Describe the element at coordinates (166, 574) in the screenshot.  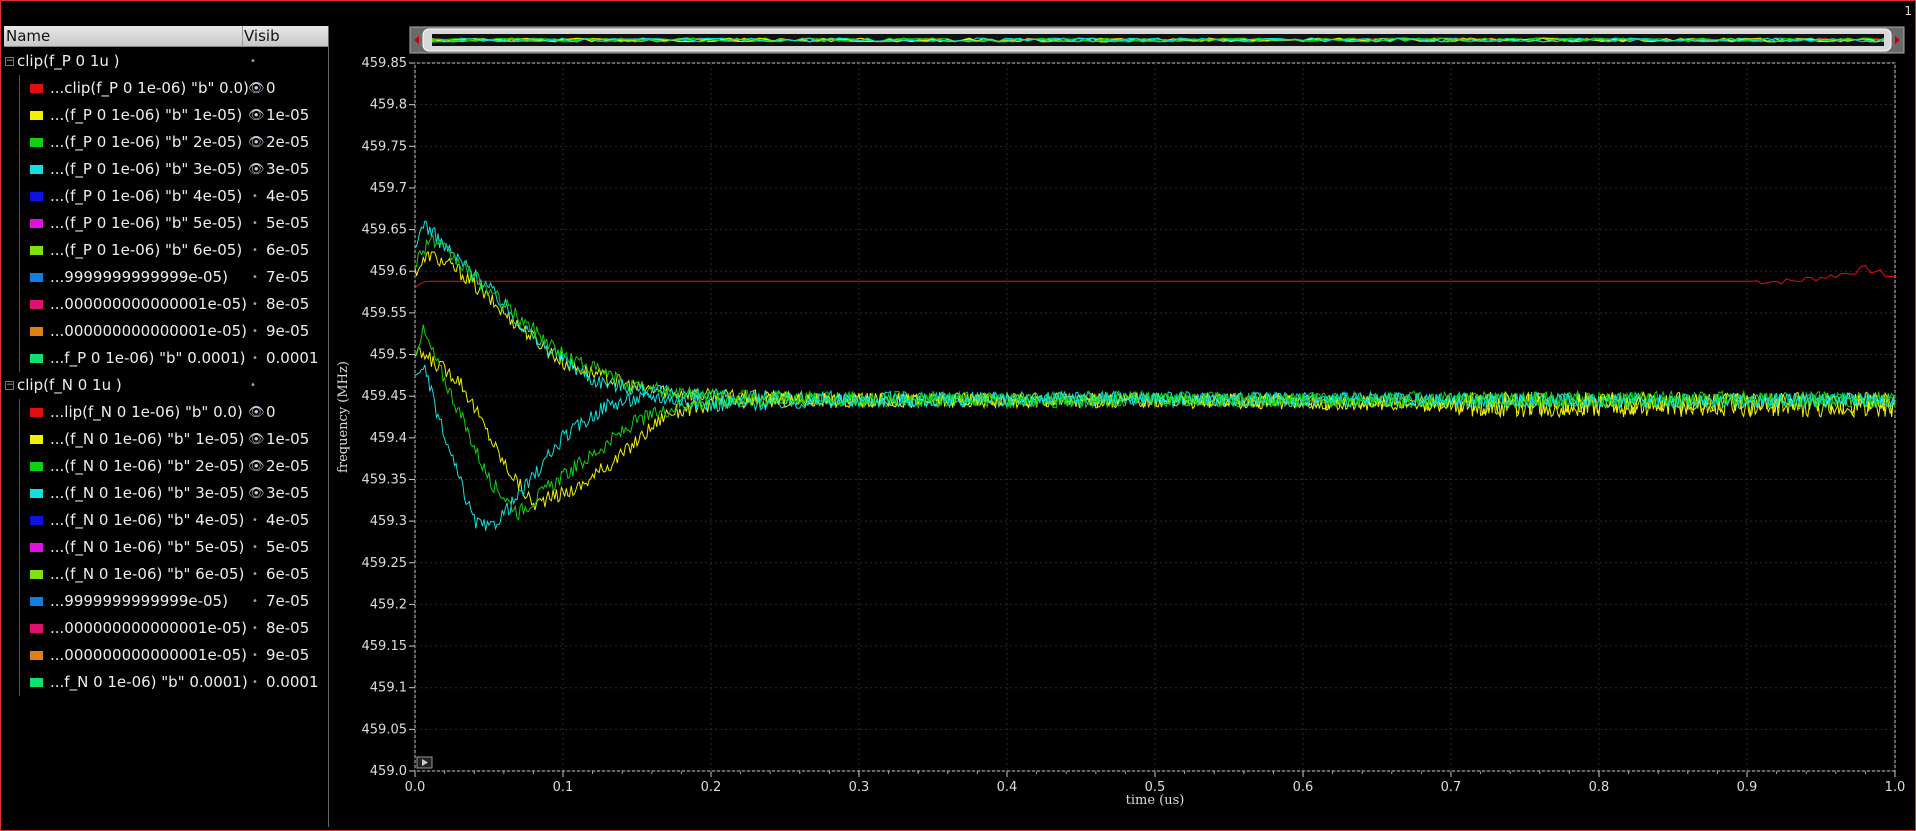
I see `tree-signal-row: ...(f_N 0 1e-06) "b" 6e-05) • 6e-05` at that location.